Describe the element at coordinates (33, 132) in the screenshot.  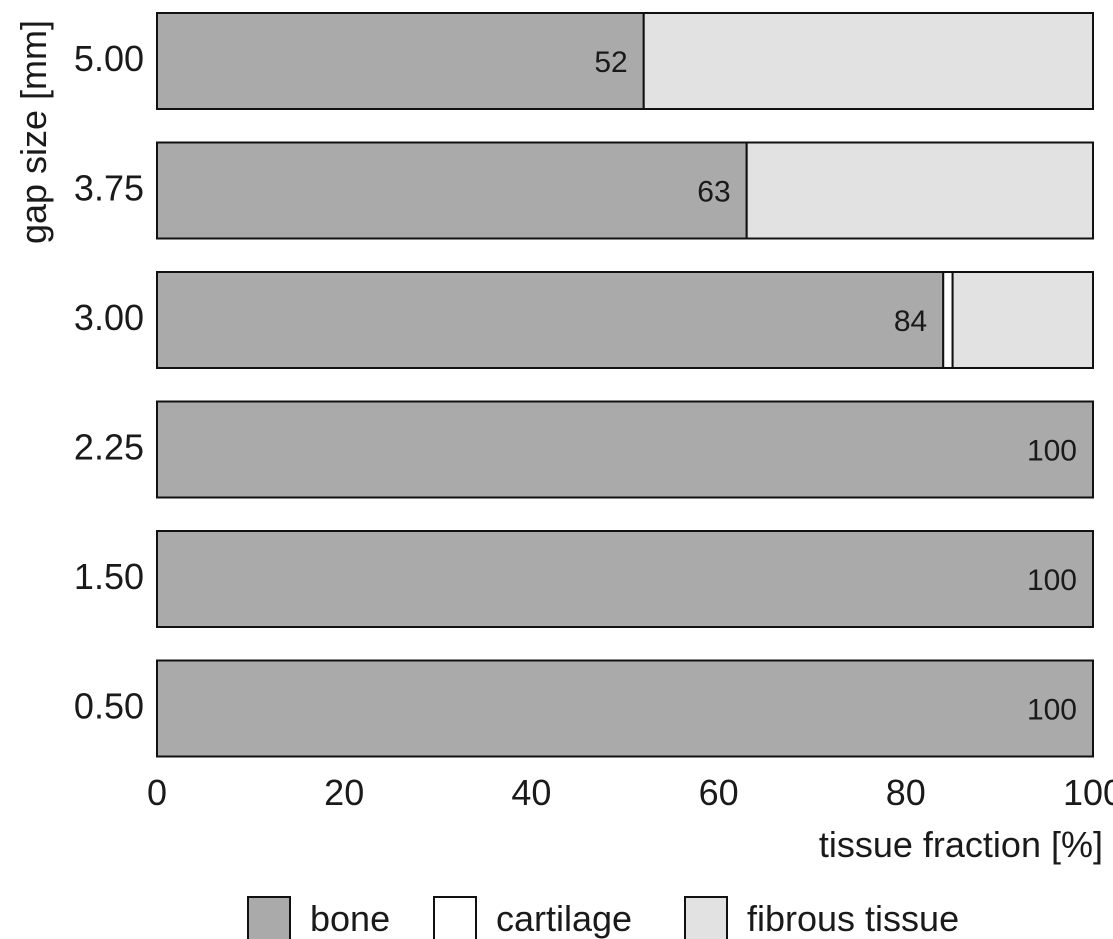
I see `y-axis-label: gap size [mm]` at that location.